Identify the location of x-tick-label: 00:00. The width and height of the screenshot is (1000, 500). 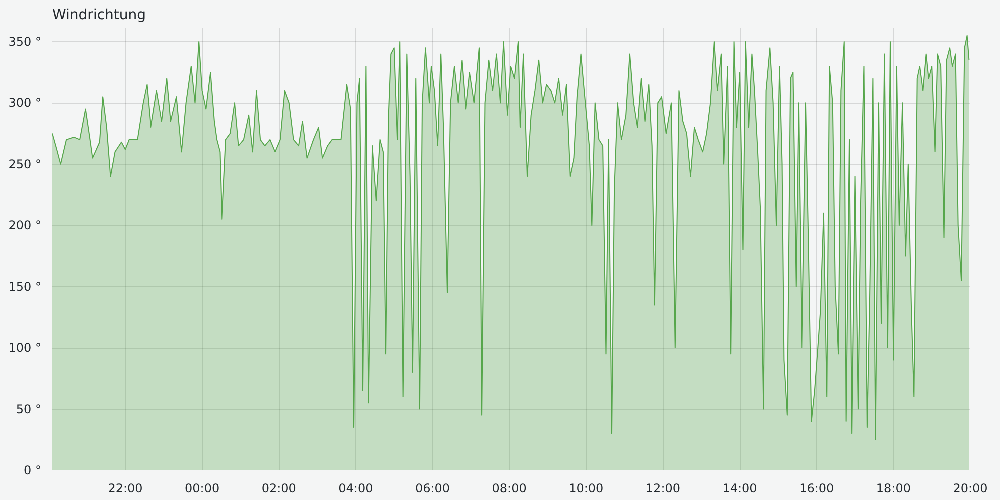
(202, 489).